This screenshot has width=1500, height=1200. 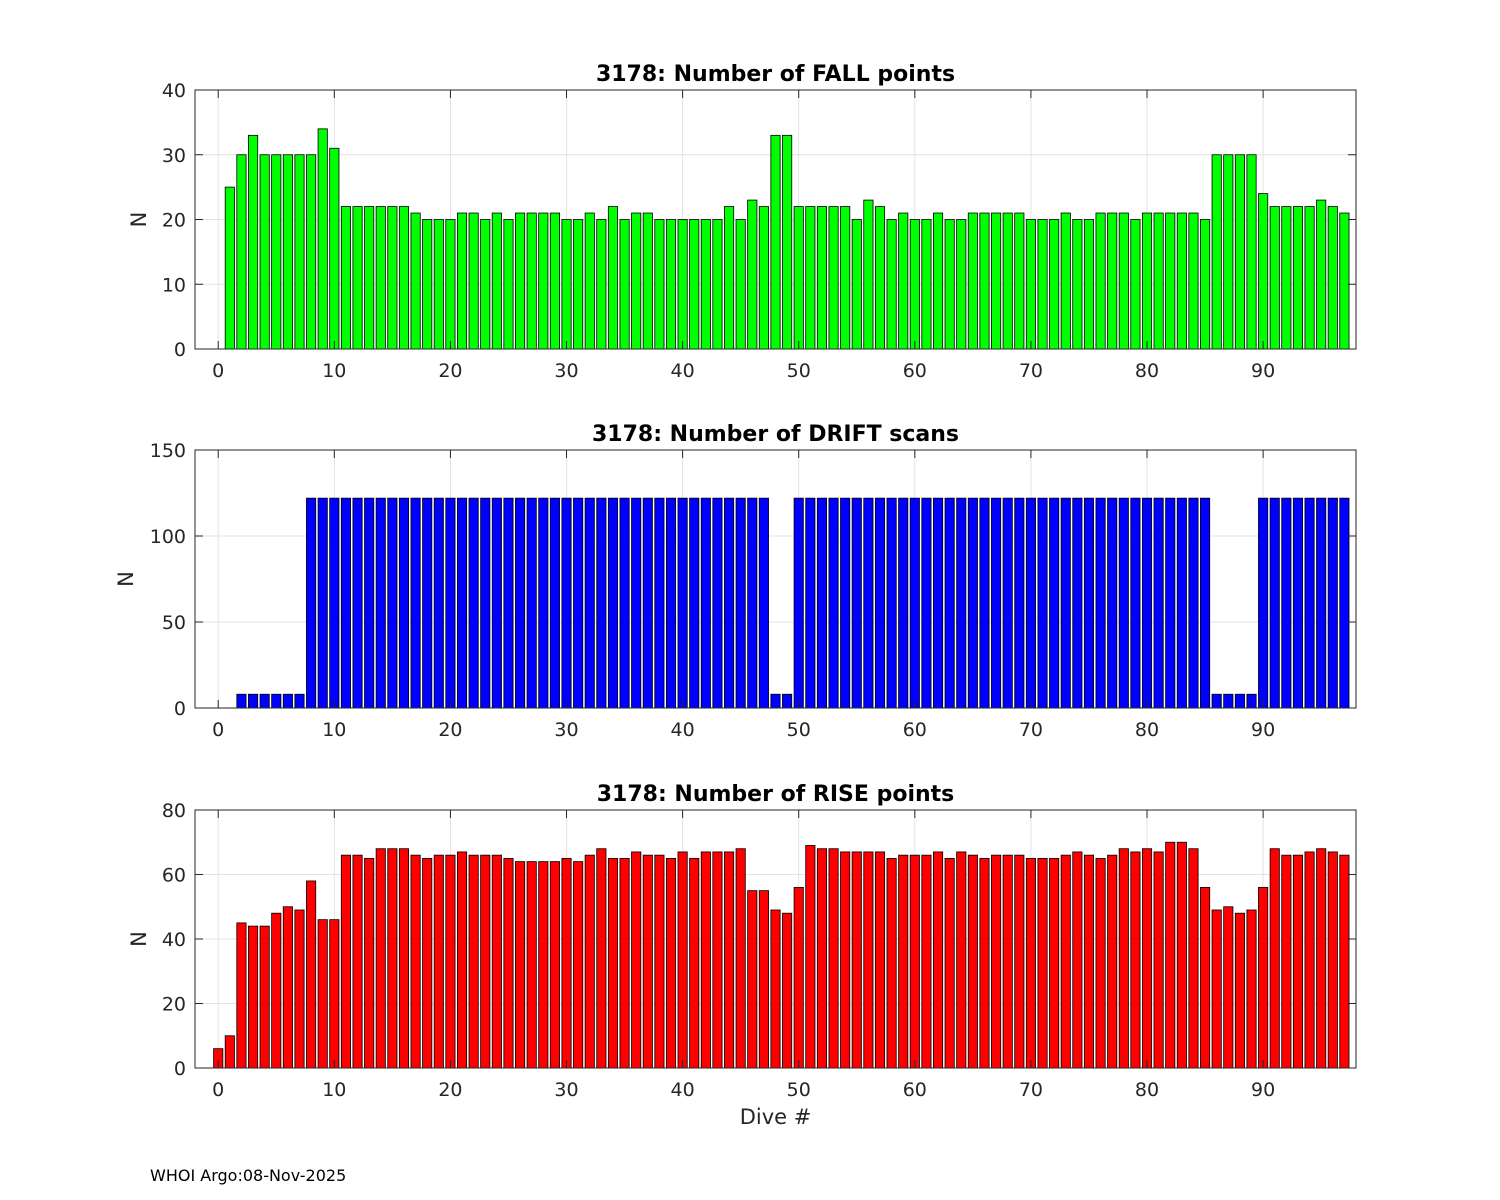 I want to click on y-axis-label: N, so click(x=139, y=220).